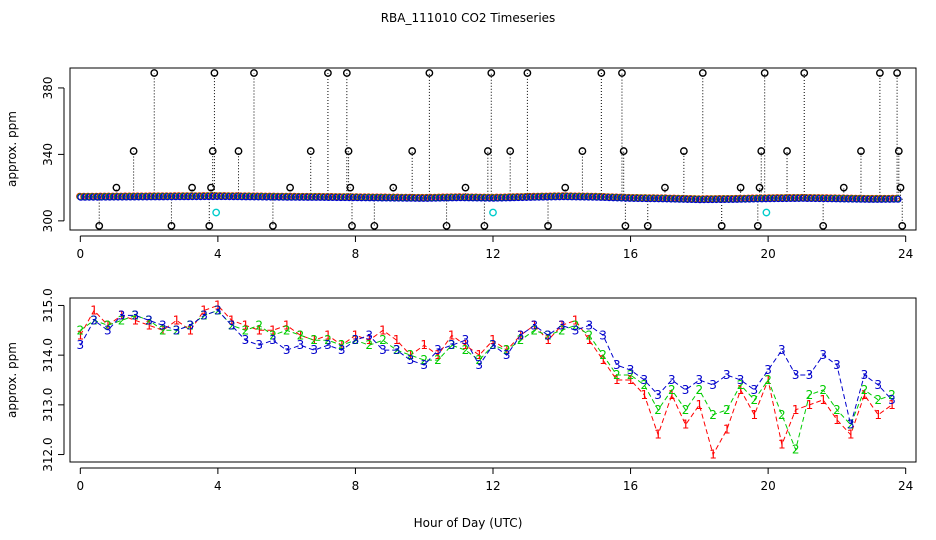 This screenshot has height=540, width=936. What do you see at coordinates (12, 380) in the screenshot?
I see `bottom-y-axis-label: approx. ppm` at bounding box center [12, 380].